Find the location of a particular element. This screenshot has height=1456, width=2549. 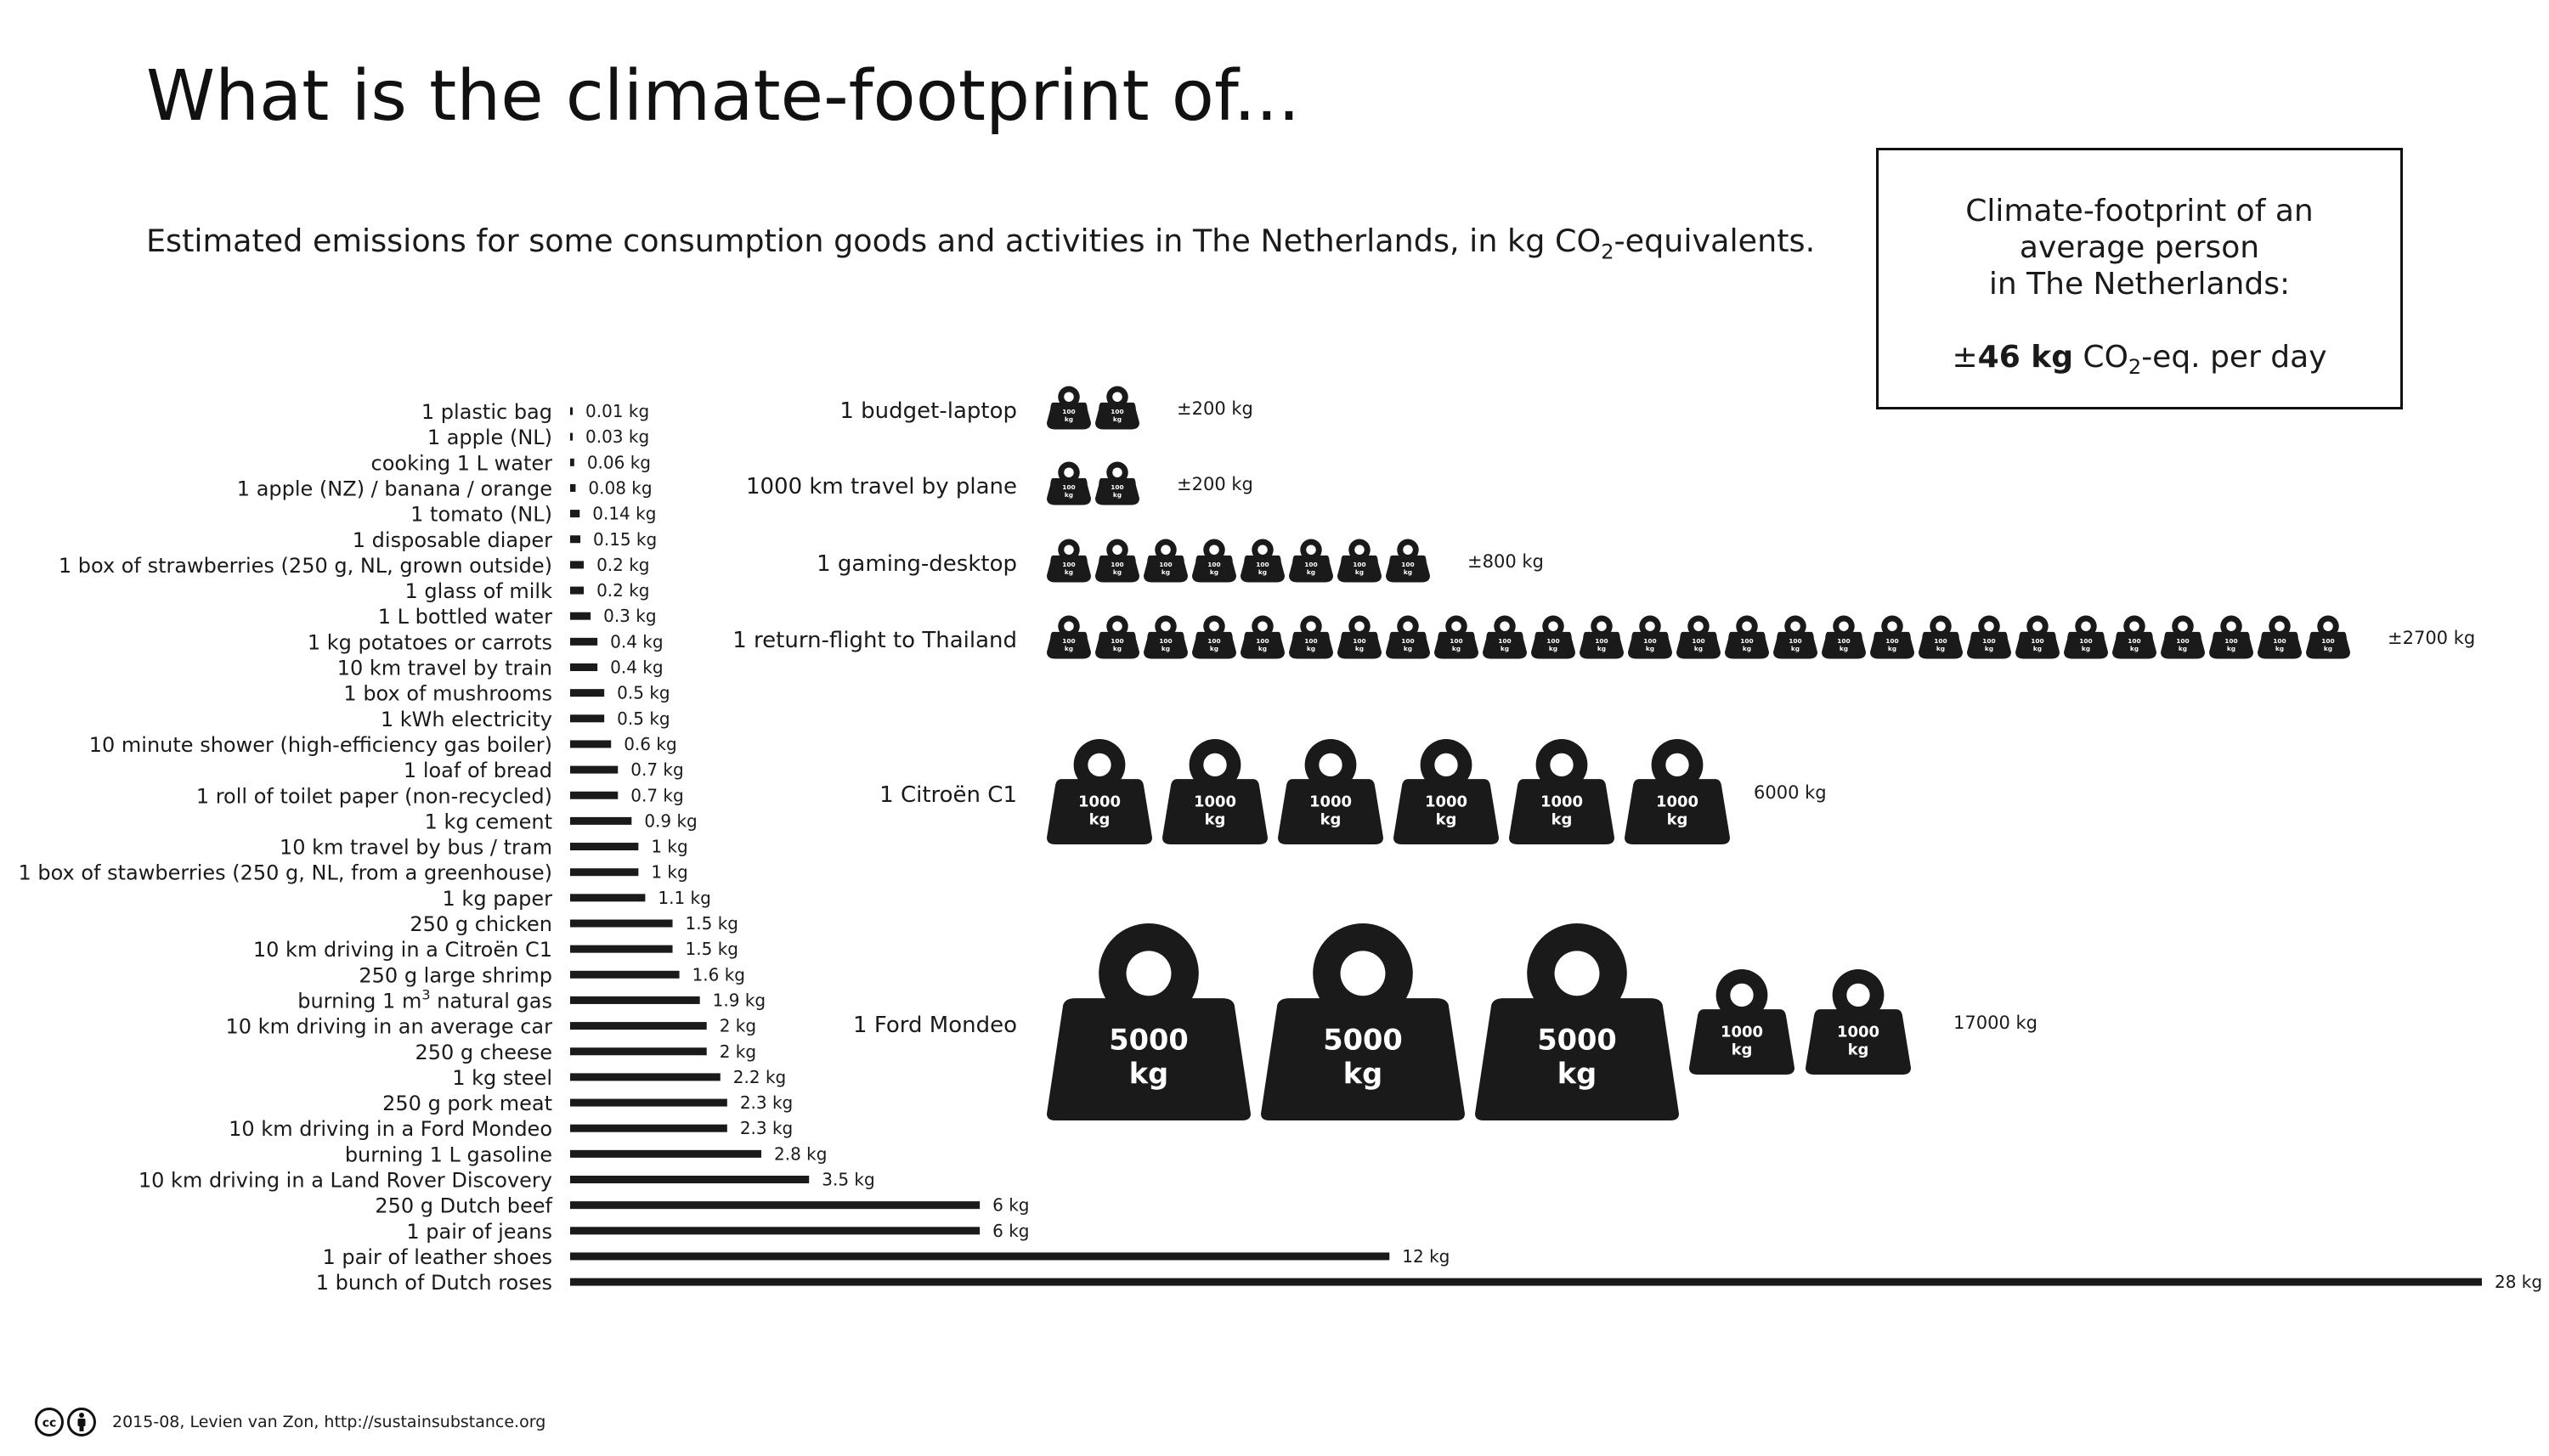

bar-category-label: 250 g large shrimp is located at coordinates (456, 975).